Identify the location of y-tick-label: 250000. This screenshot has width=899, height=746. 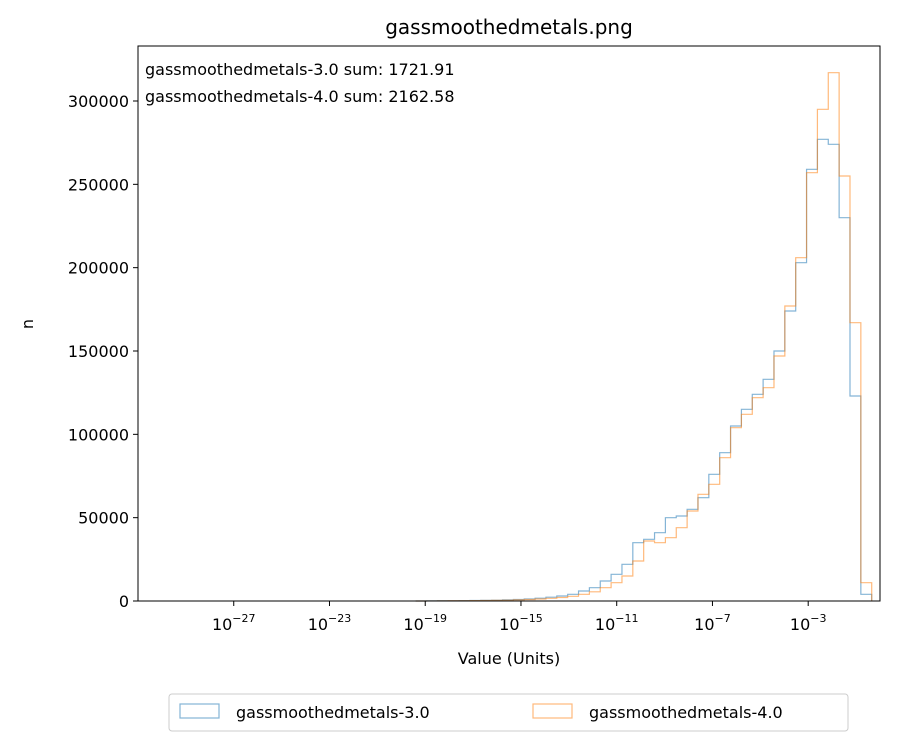
(98, 184).